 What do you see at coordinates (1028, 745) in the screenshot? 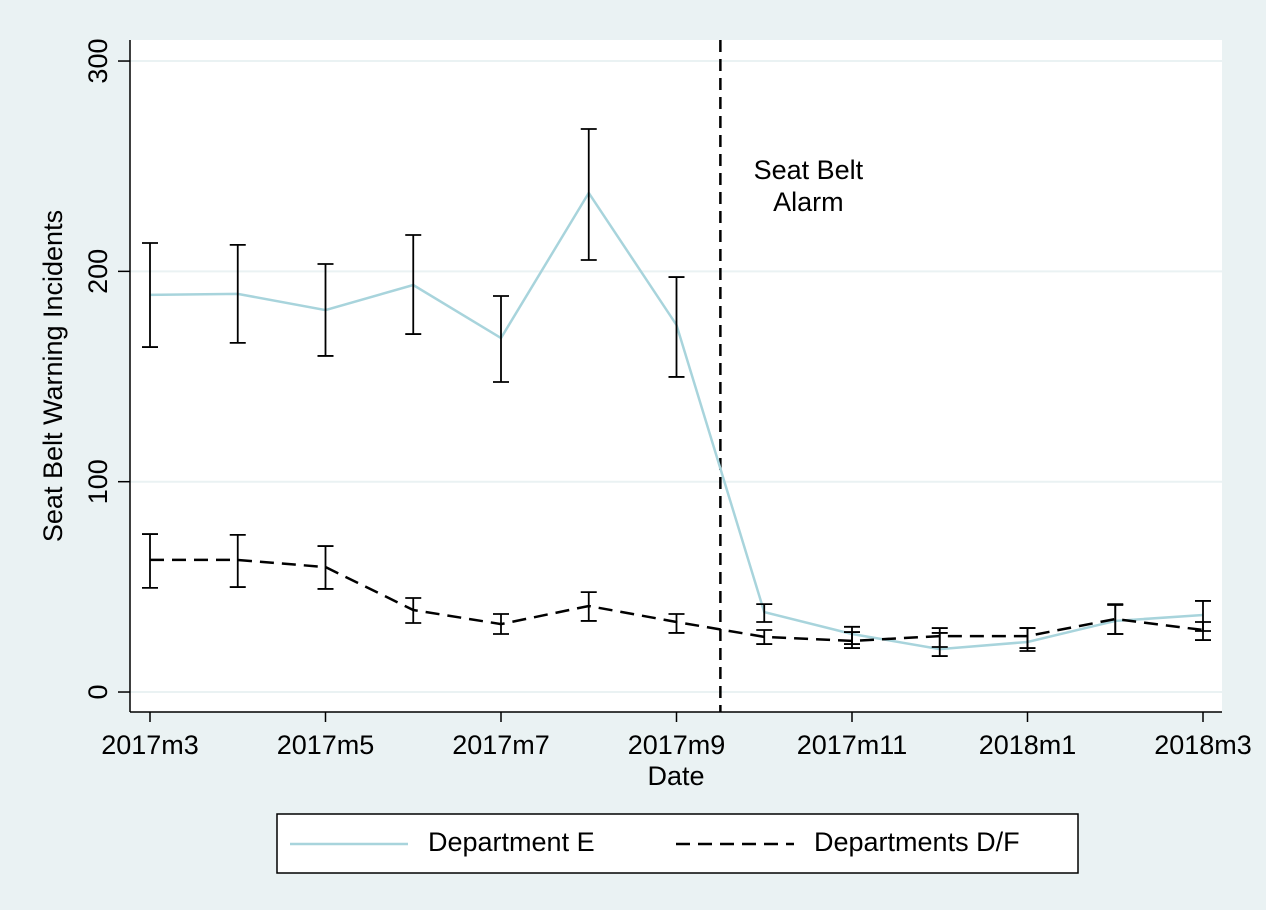
I see `x-tick-label: 2018m1` at bounding box center [1028, 745].